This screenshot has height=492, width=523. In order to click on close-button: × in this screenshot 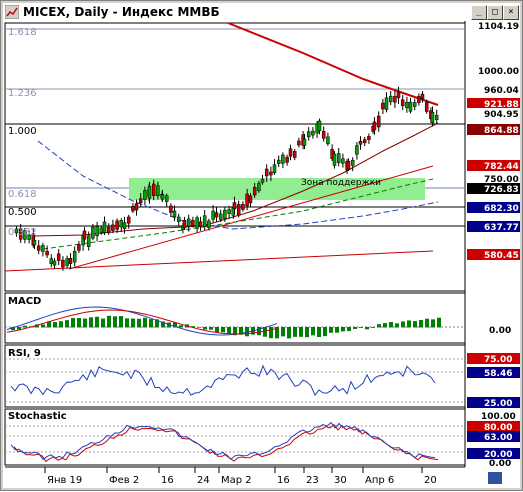, I will do `click(511, 12)`.